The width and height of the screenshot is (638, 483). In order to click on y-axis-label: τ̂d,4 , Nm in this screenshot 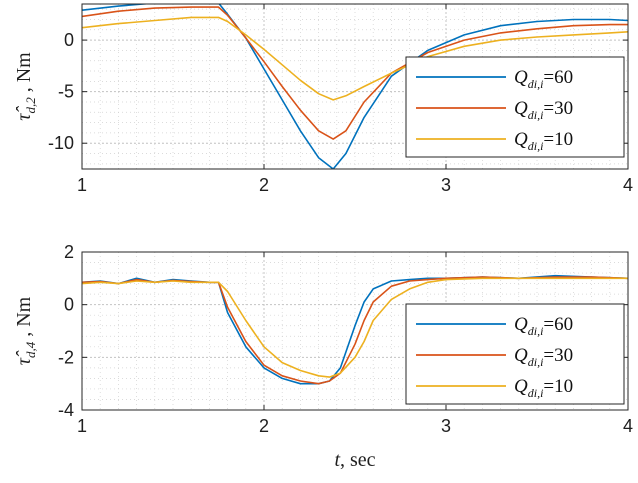, I will do `click(25, 330)`.